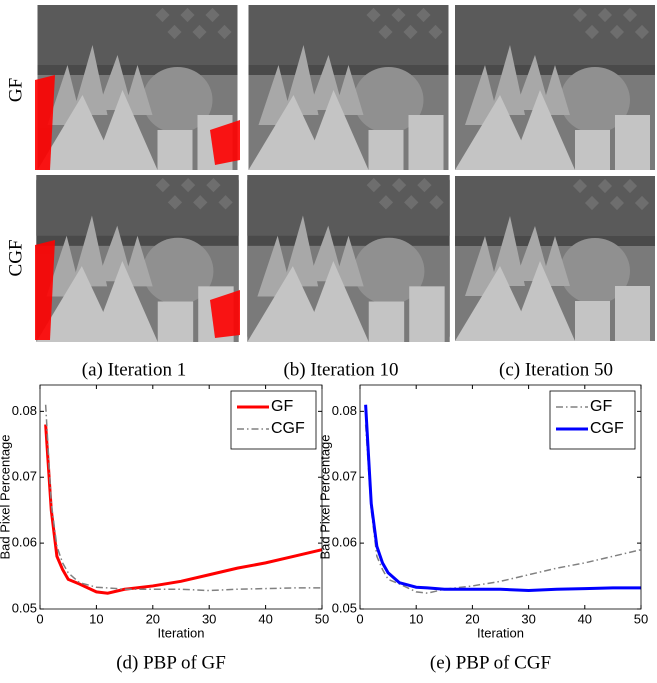 The image size is (657, 683). I want to click on image-caption: (c) Iteration 50, so click(556, 369).